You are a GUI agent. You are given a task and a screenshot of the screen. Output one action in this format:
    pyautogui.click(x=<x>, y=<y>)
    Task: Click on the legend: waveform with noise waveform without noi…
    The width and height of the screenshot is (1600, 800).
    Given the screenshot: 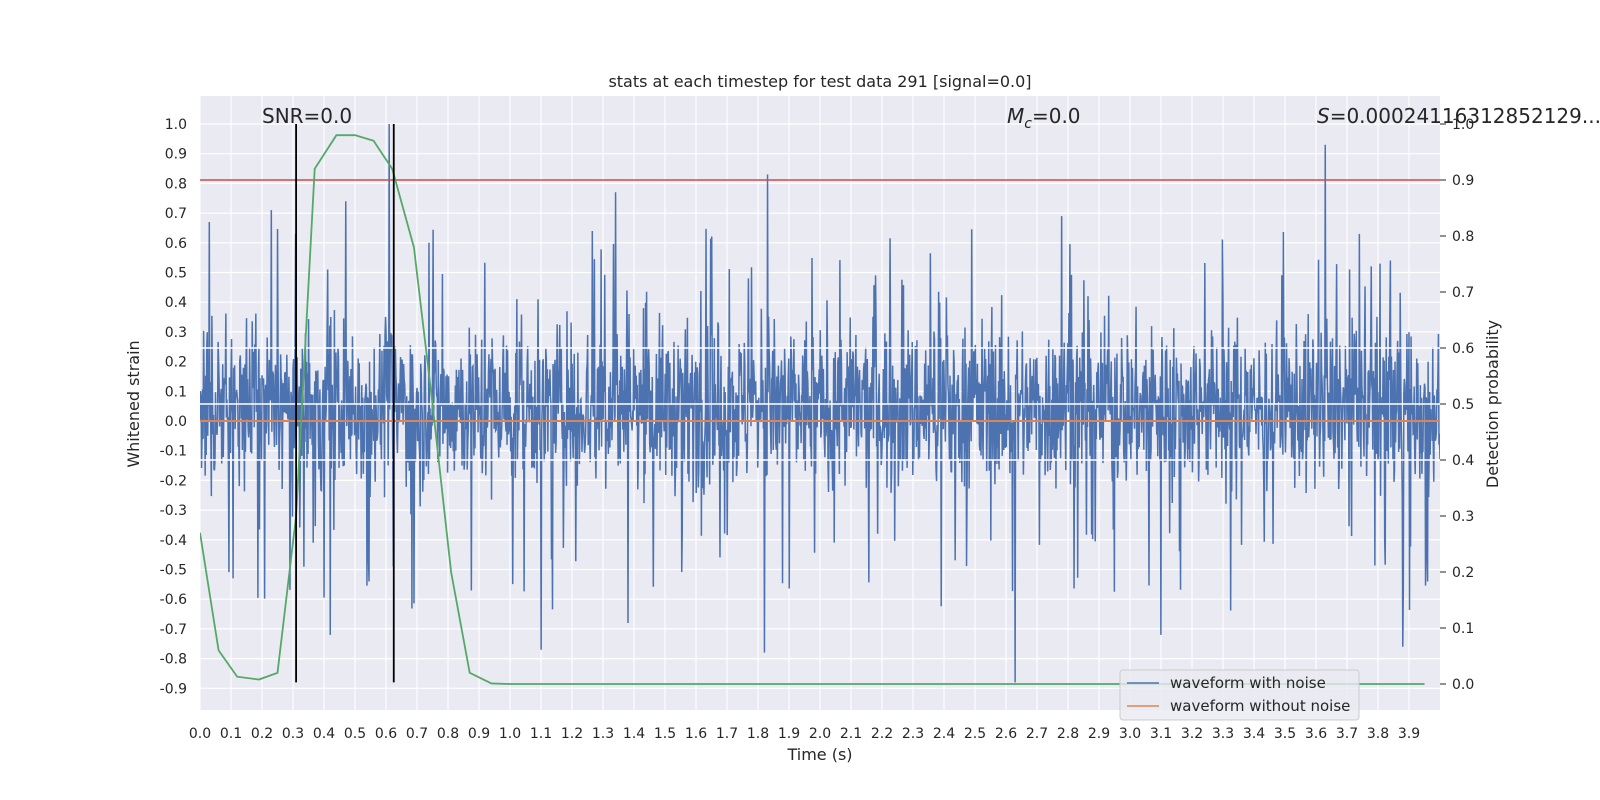 What is the action you would take?
    pyautogui.click(x=1239, y=695)
    